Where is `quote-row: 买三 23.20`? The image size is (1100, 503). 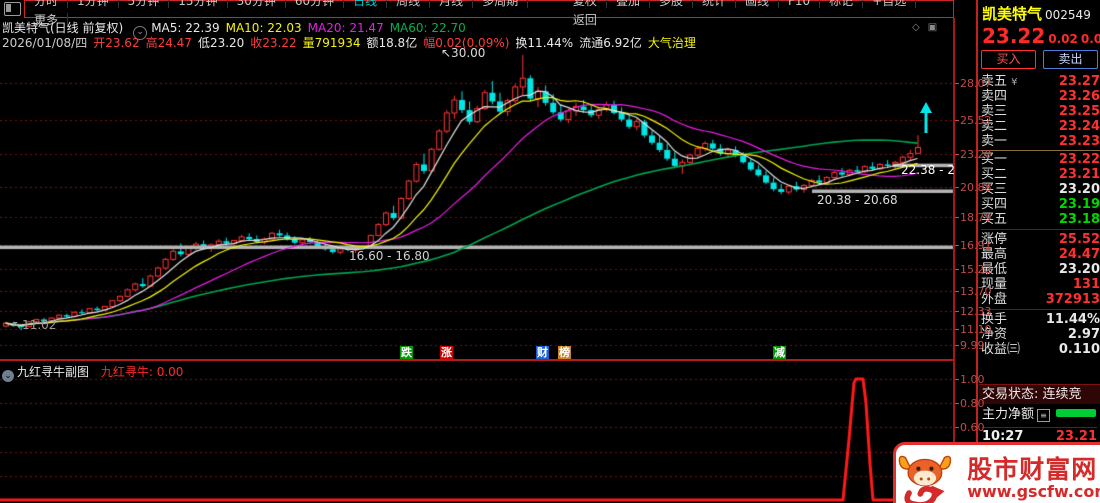 quote-row: 买三 23.20 is located at coordinates (1040, 189).